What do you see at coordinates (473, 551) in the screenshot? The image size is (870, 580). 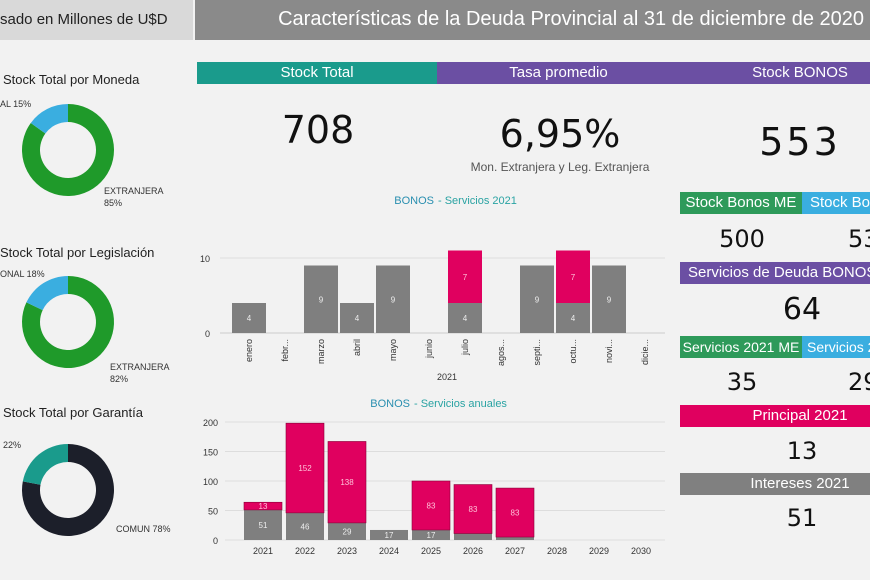 I see `x-tick-label: 2026` at bounding box center [473, 551].